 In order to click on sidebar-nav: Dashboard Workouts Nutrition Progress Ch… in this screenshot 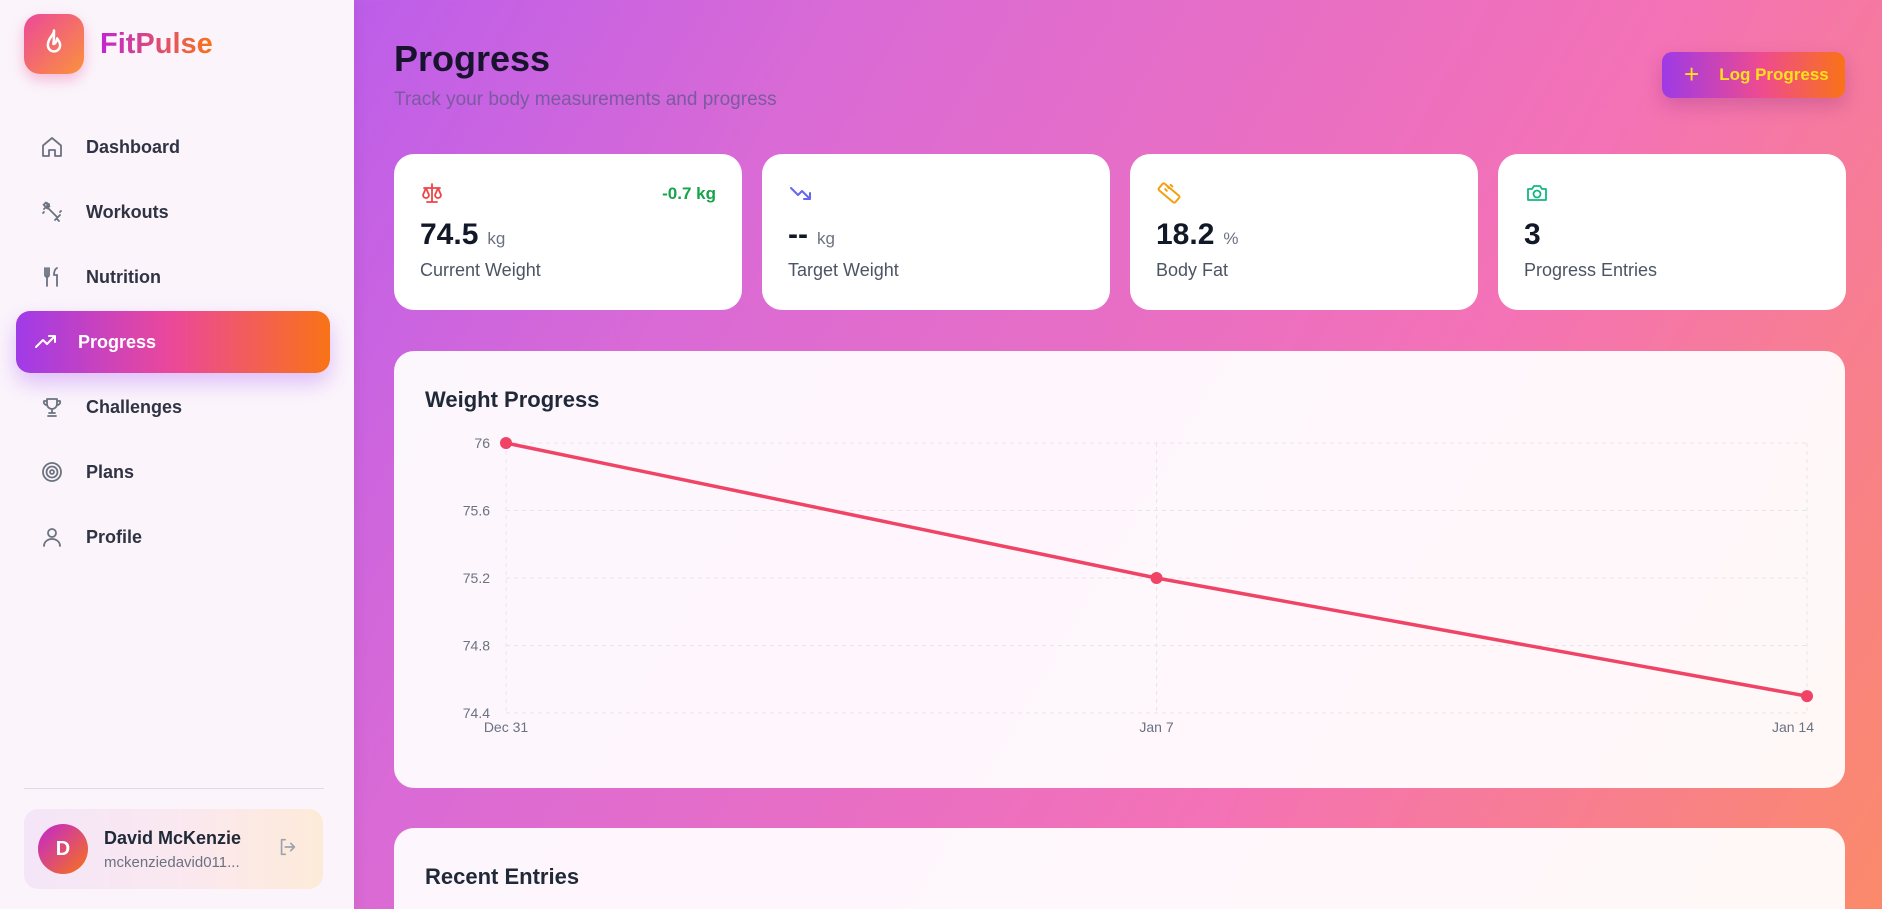, I will do `click(173, 343)`.